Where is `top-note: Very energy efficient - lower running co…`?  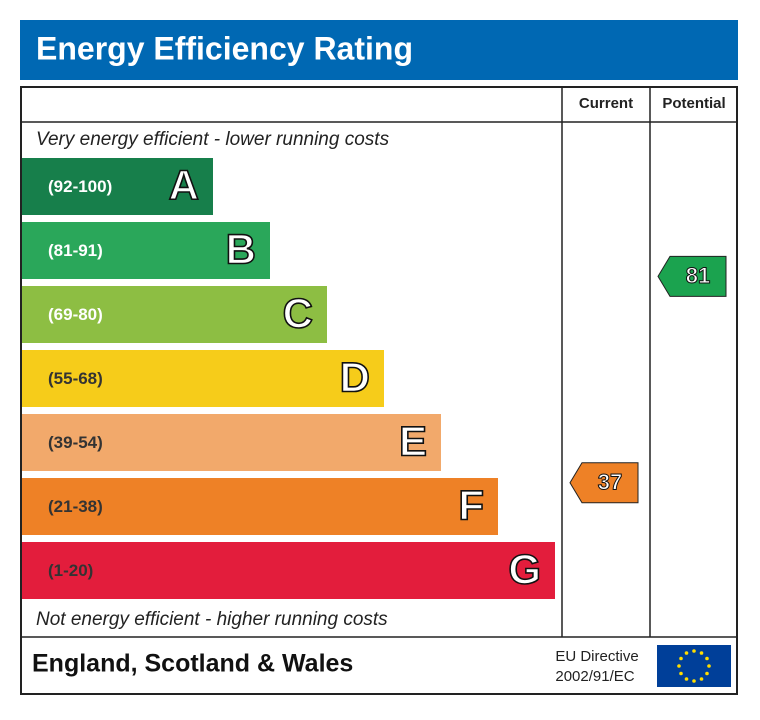 top-note: Very energy efficient - lower running co… is located at coordinates (213, 139).